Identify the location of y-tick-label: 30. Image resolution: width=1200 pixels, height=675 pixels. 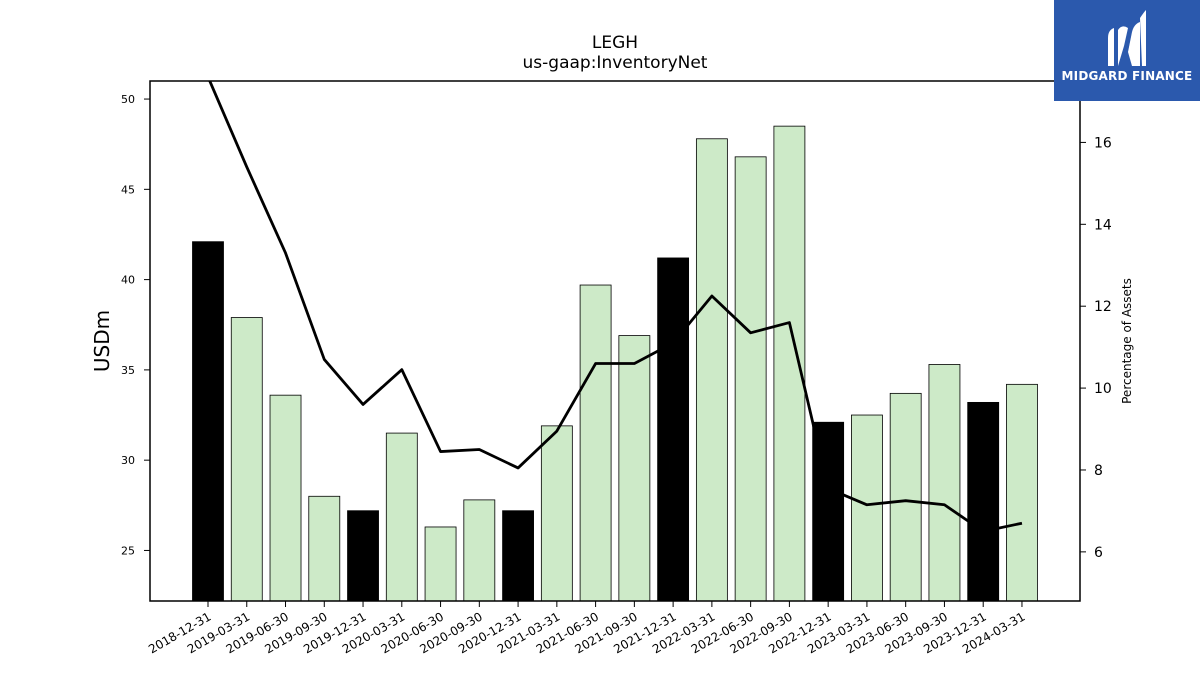
(128, 460).